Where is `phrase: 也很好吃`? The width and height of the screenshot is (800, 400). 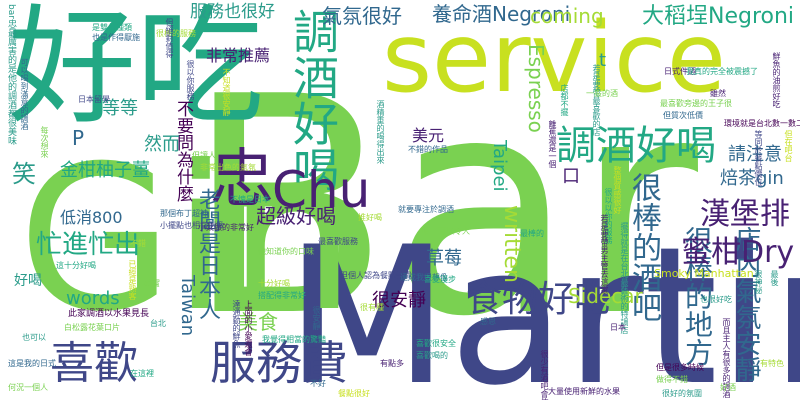
phrase: 也很好吃 is located at coordinates (716, 299).